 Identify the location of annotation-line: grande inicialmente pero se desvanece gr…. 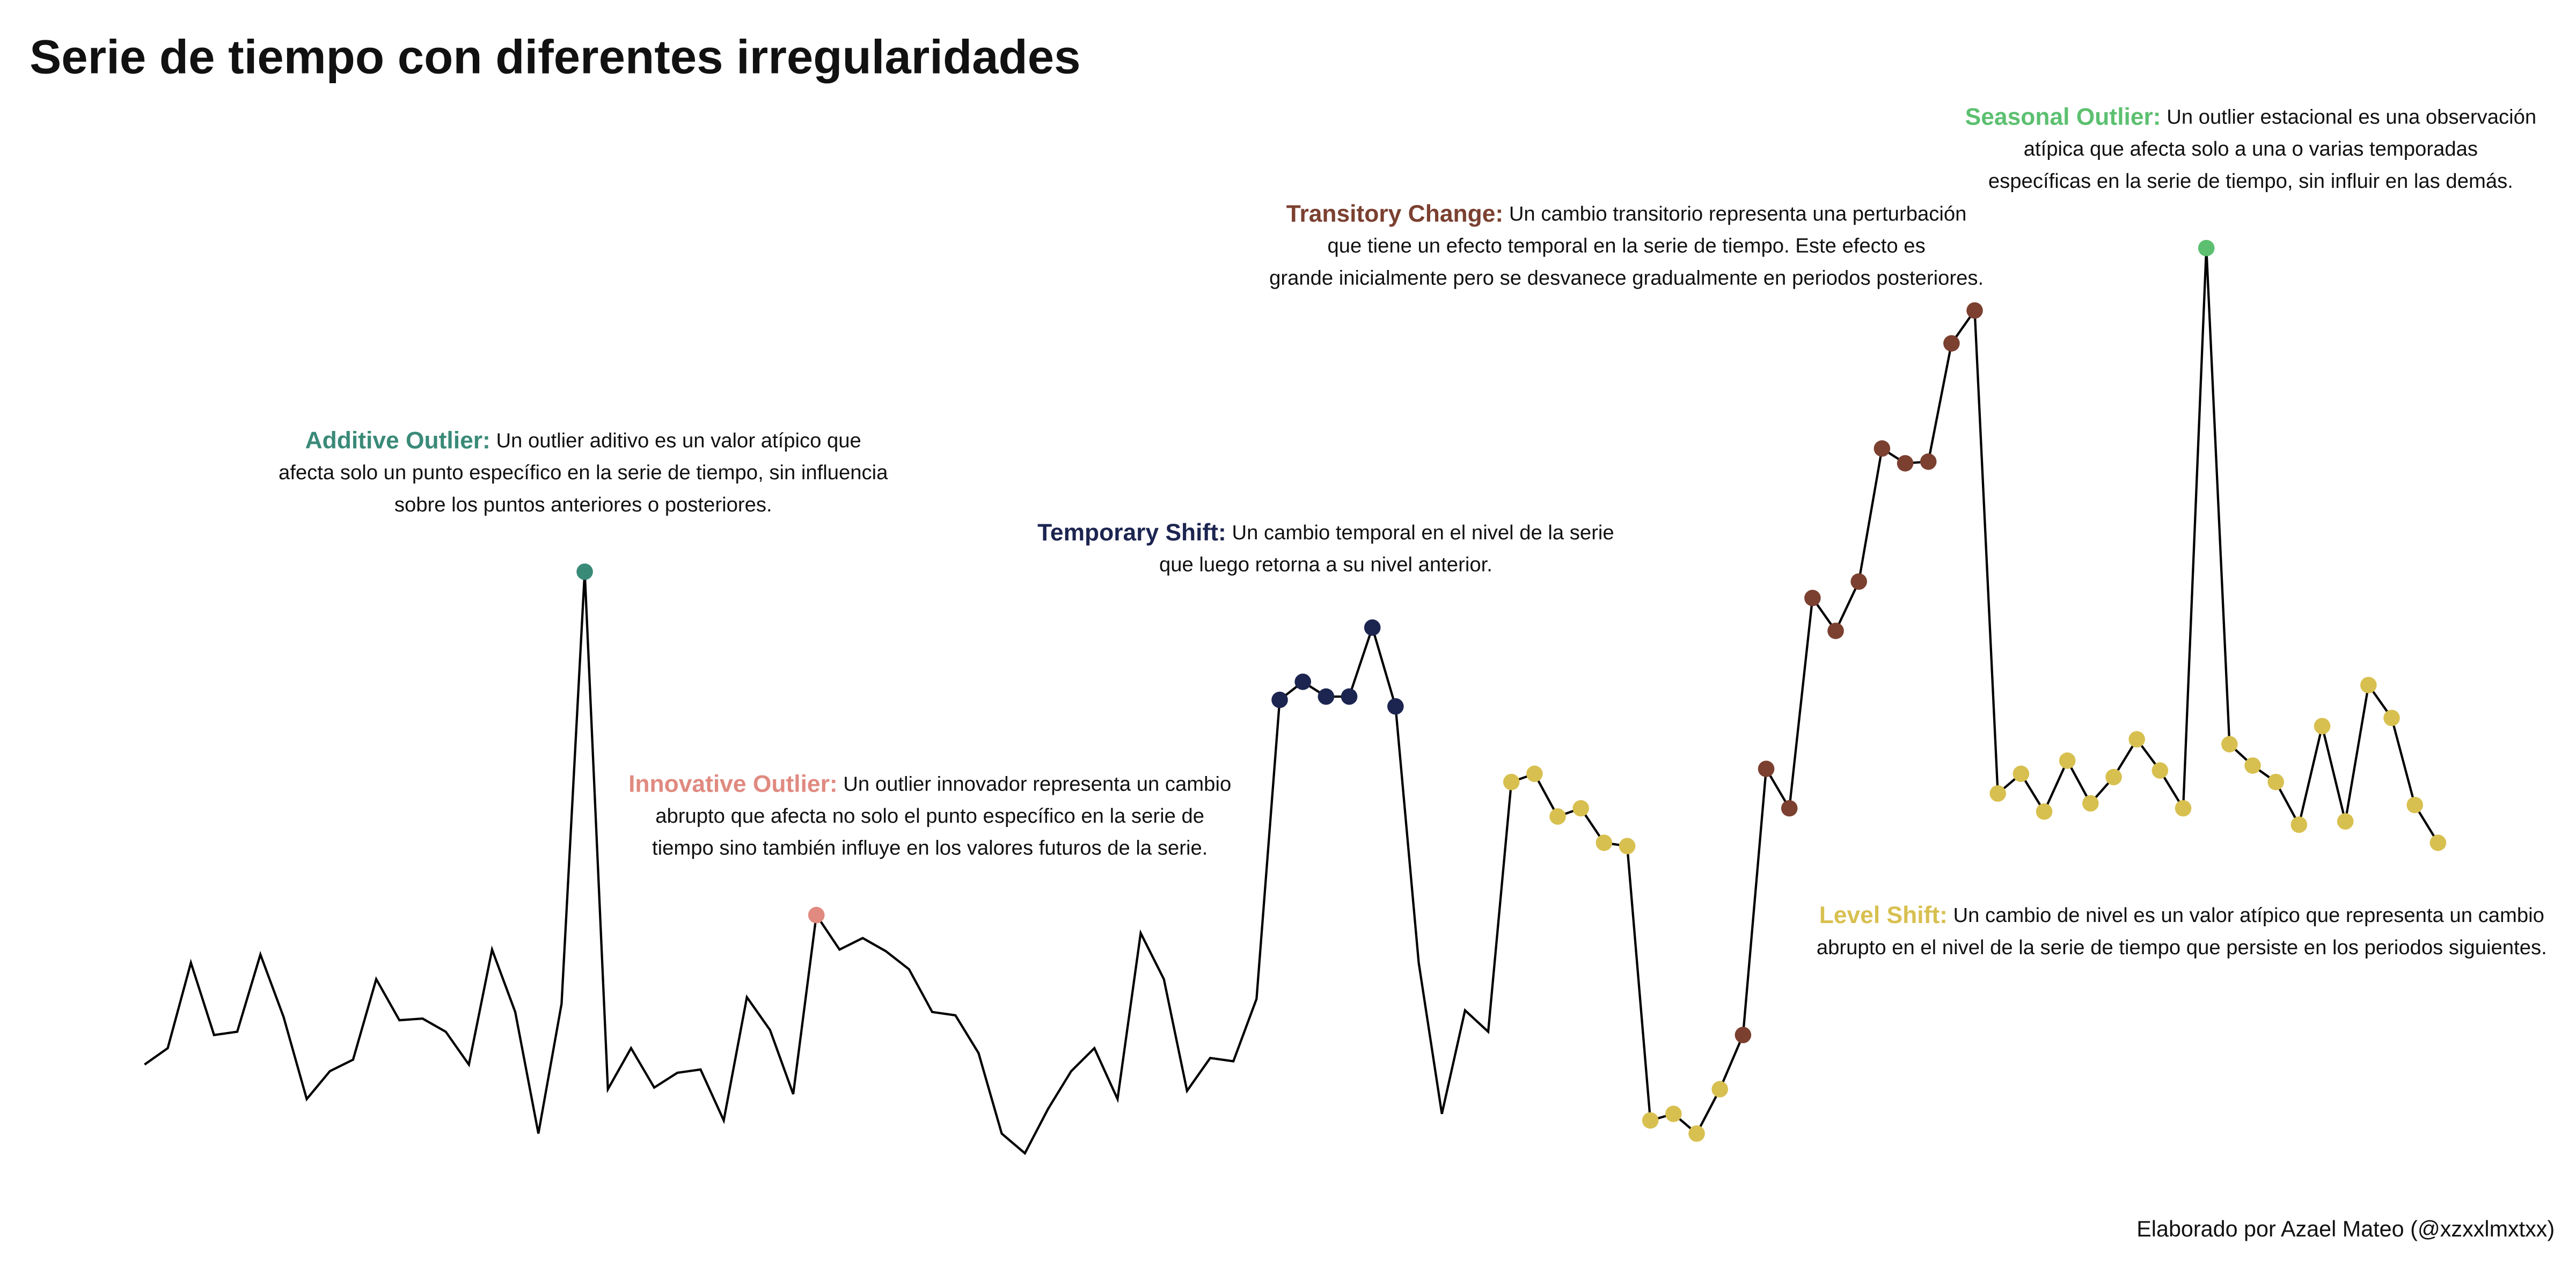
(1626, 278).